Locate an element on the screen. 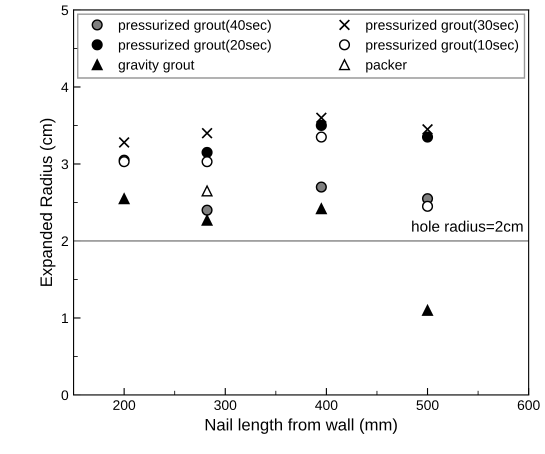 This screenshot has width=545, height=454. legend-label: gravity grout is located at coordinates (156, 65).